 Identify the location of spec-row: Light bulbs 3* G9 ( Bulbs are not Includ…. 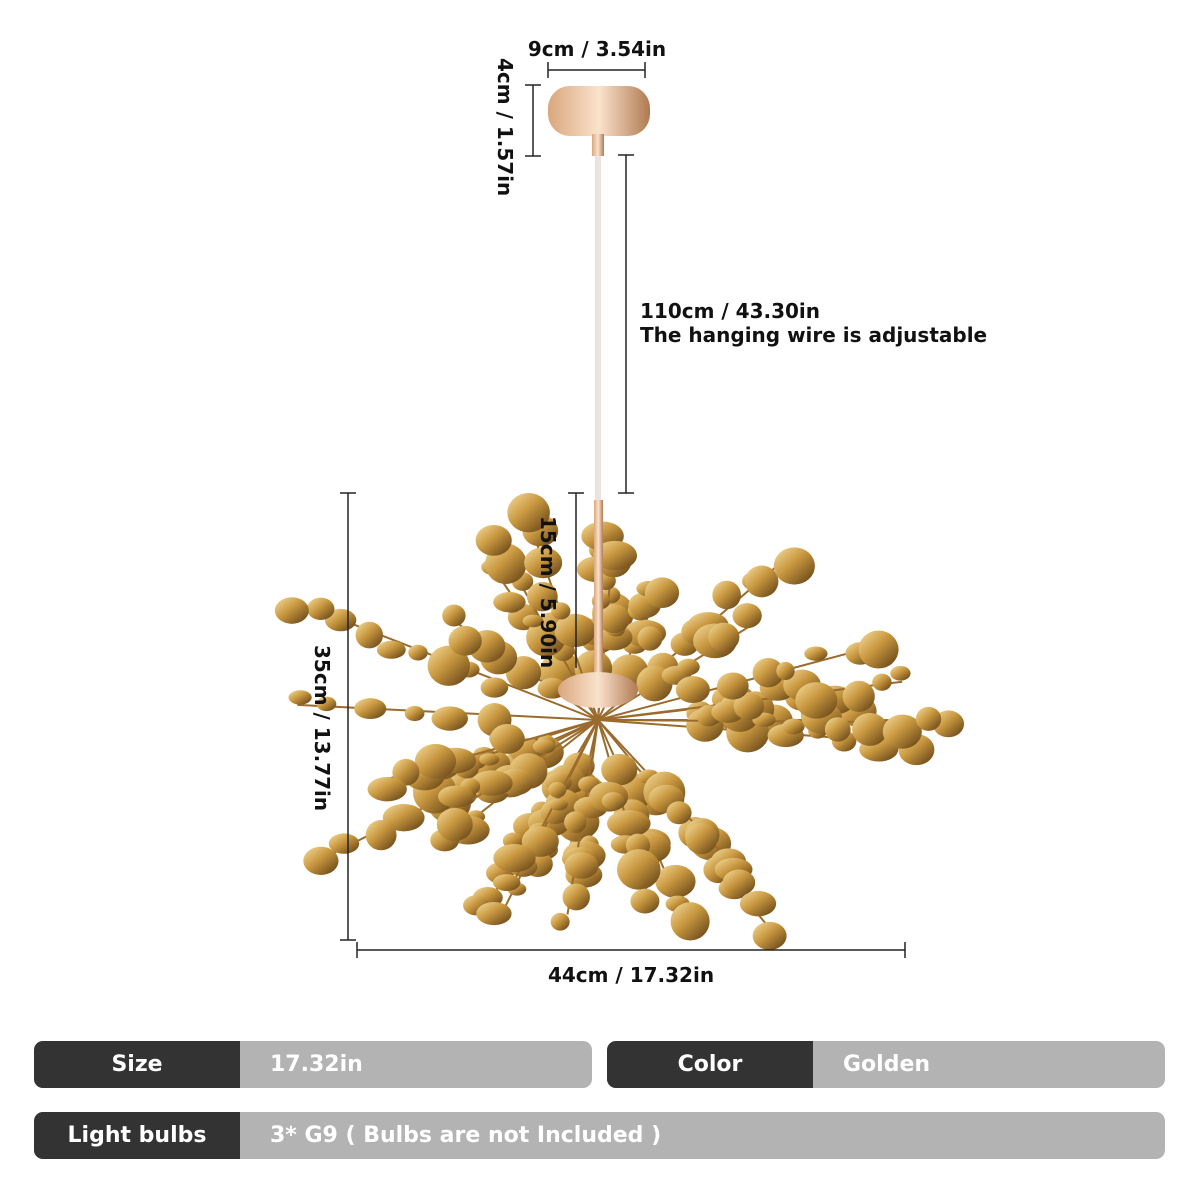
(599, 1135).